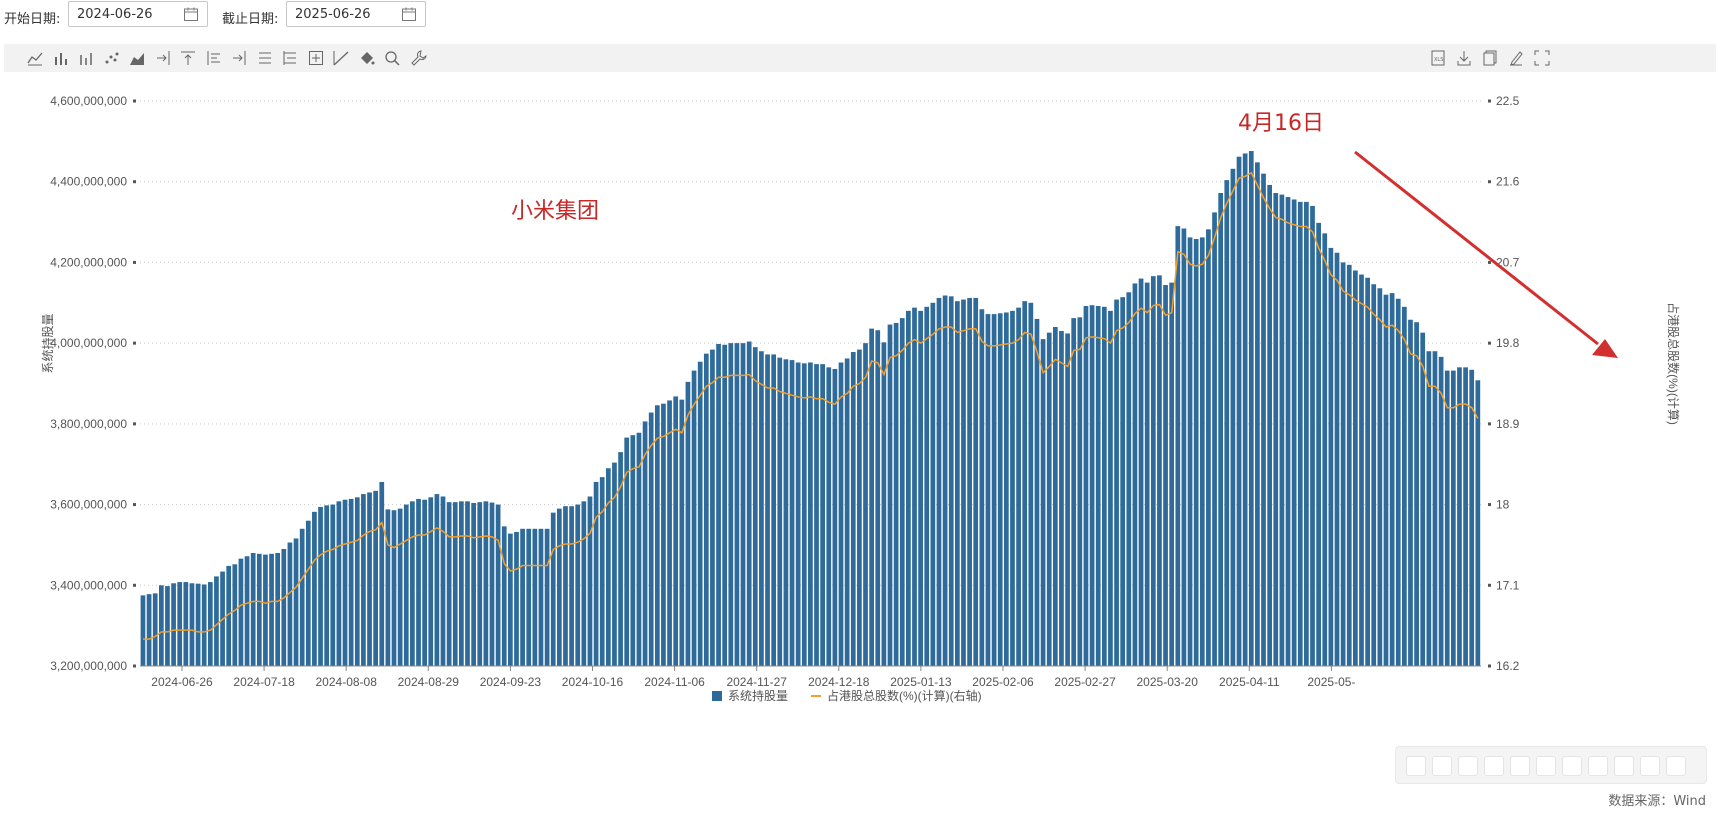 The image size is (1720, 813). What do you see at coordinates (86, 58) in the screenshot?
I see `stacked-bar-icon` at bounding box center [86, 58].